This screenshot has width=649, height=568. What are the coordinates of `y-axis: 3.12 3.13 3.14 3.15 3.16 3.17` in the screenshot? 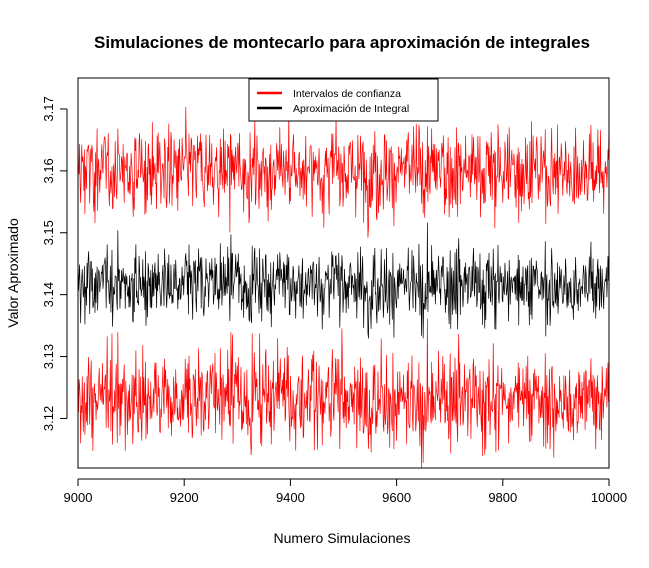 It's located at (54, 263).